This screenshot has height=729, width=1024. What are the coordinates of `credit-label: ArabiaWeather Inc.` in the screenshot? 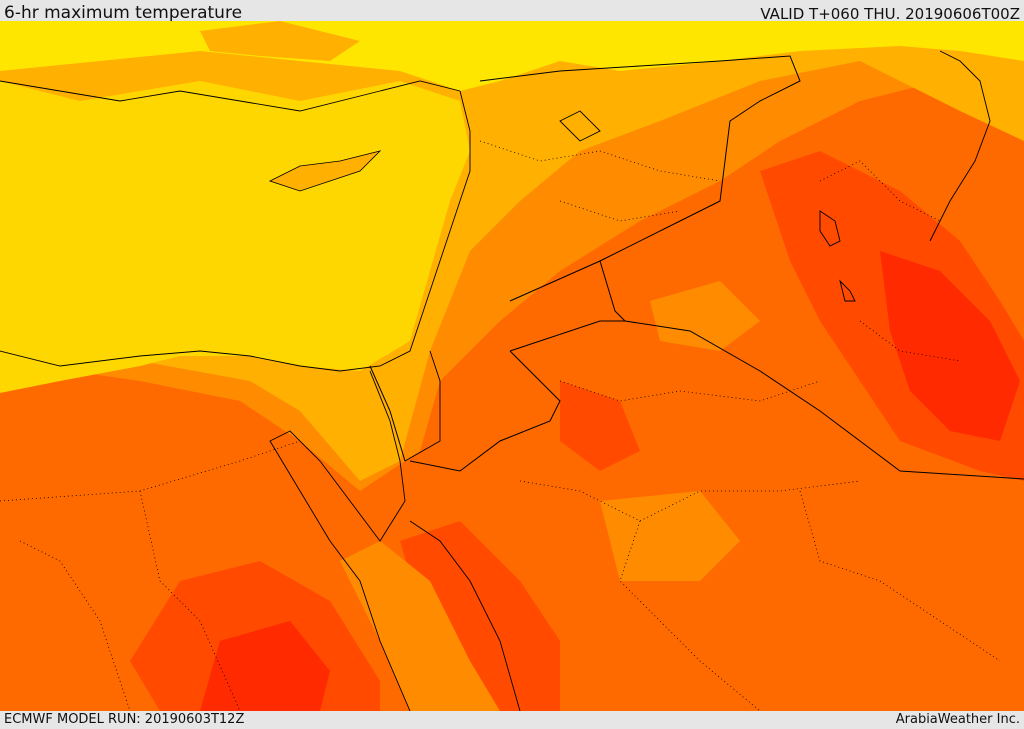 It's located at (957, 719).